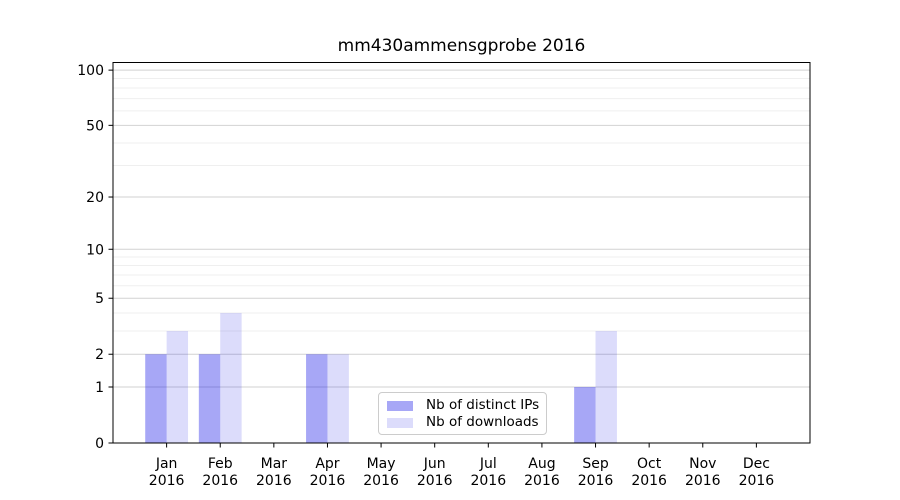  I want to click on bar-downloads-feb, so click(231, 377).